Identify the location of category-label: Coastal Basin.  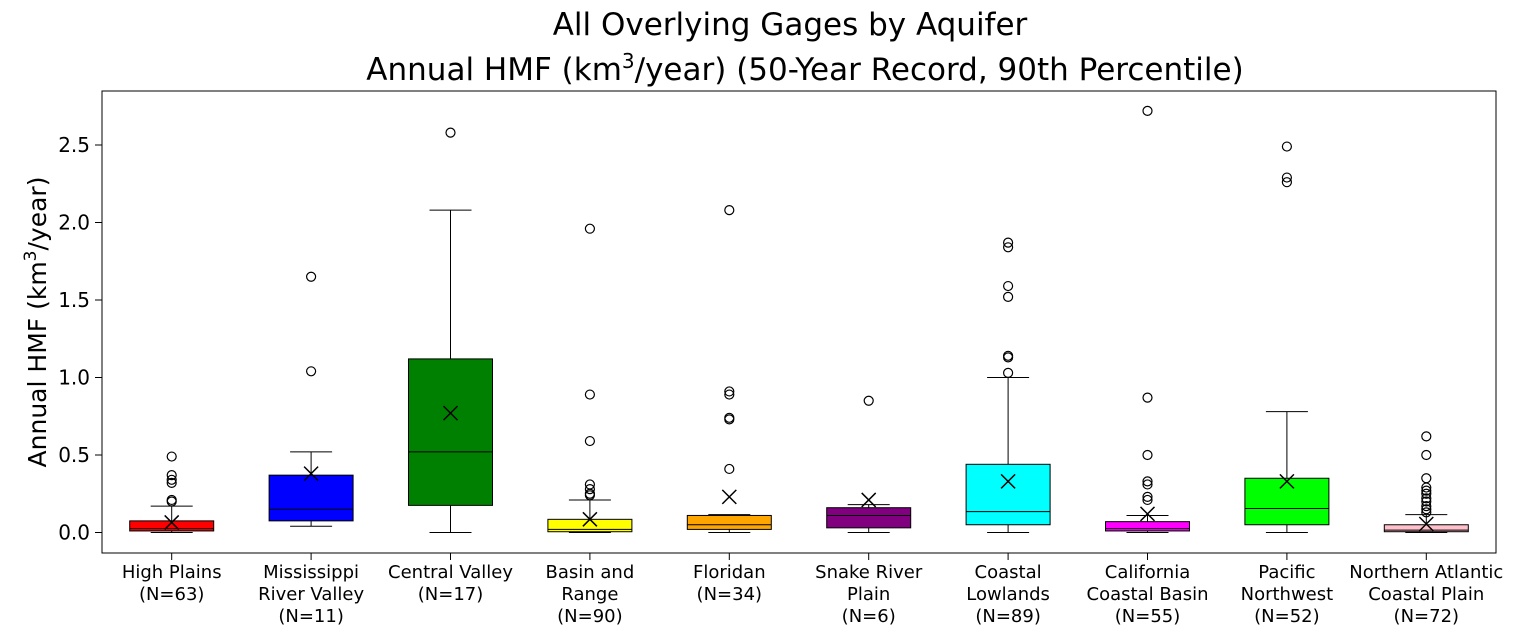
(1148, 594).